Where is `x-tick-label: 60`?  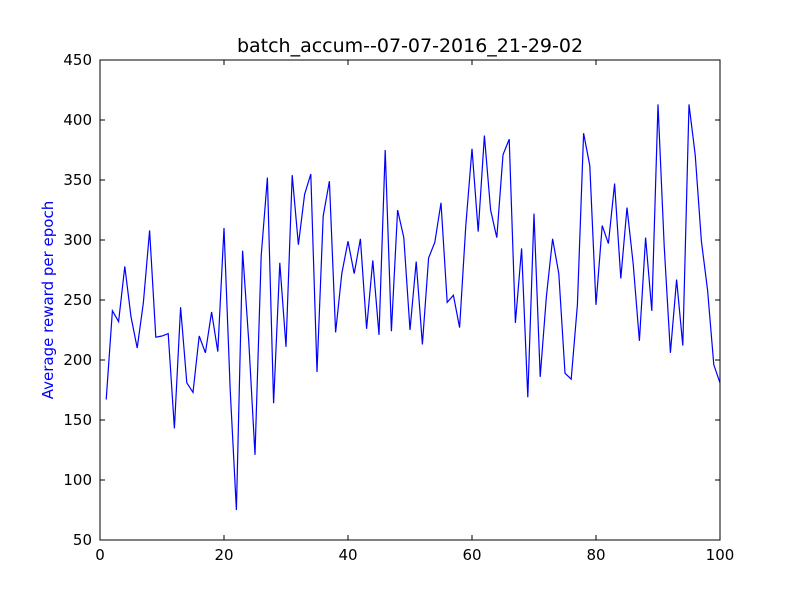 x-tick-label: 60 is located at coordinates (471, 555).